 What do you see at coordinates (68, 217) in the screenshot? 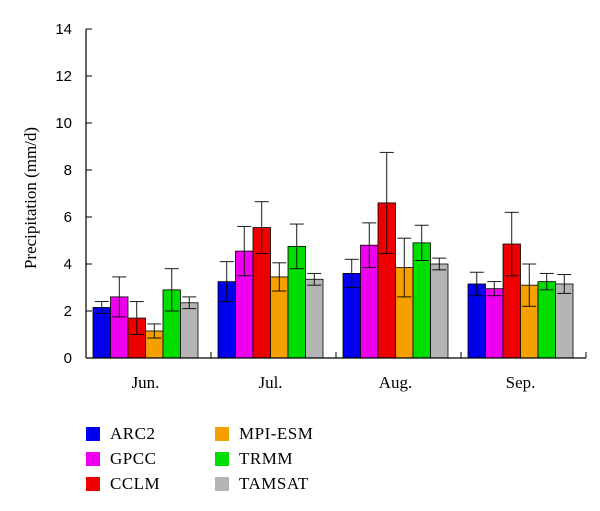
I see `y-tick-label: 6` at bounding box center [68, 217].